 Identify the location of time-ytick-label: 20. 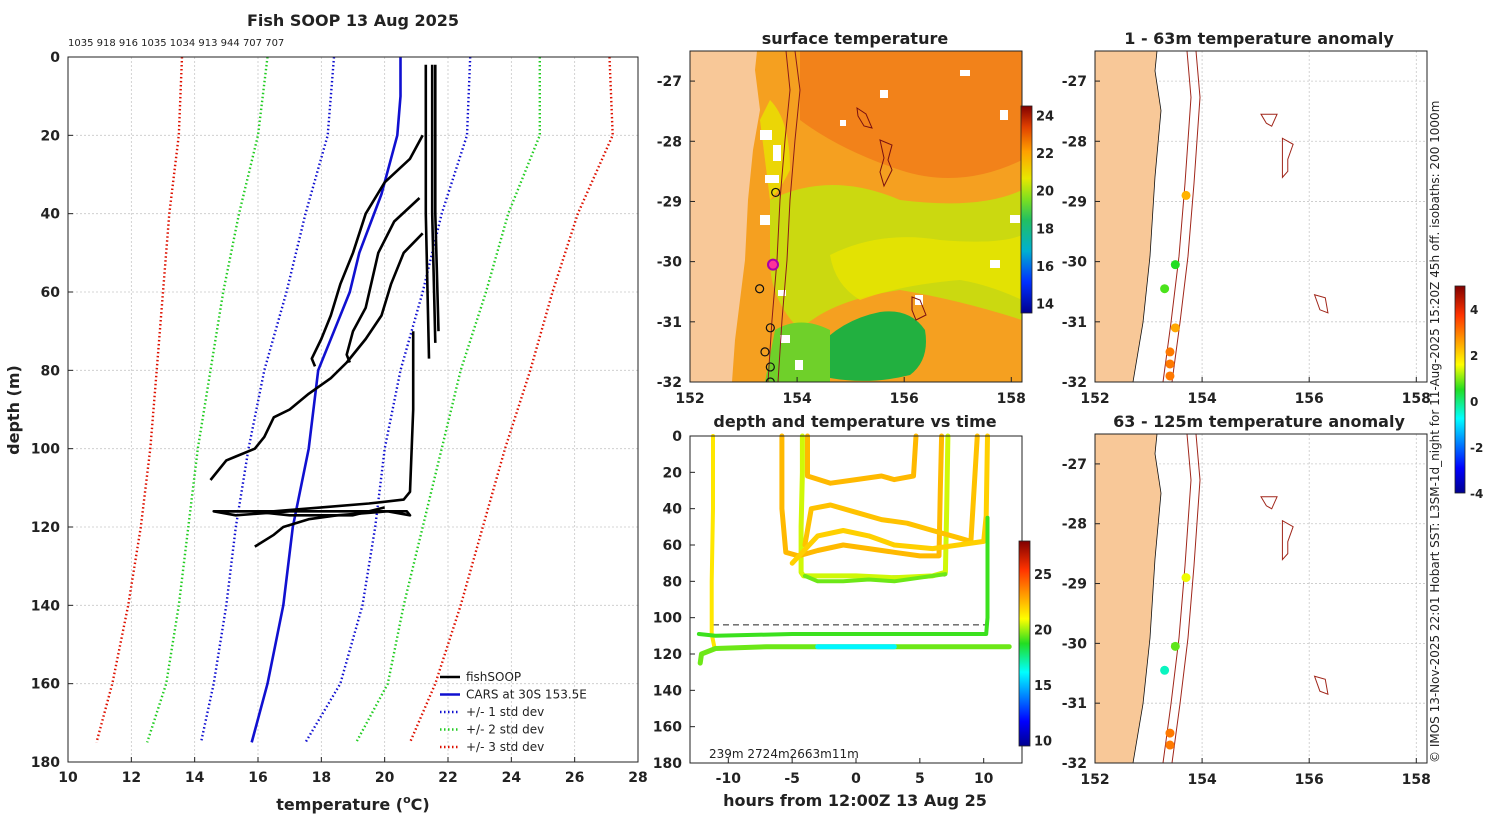
(673, 473).